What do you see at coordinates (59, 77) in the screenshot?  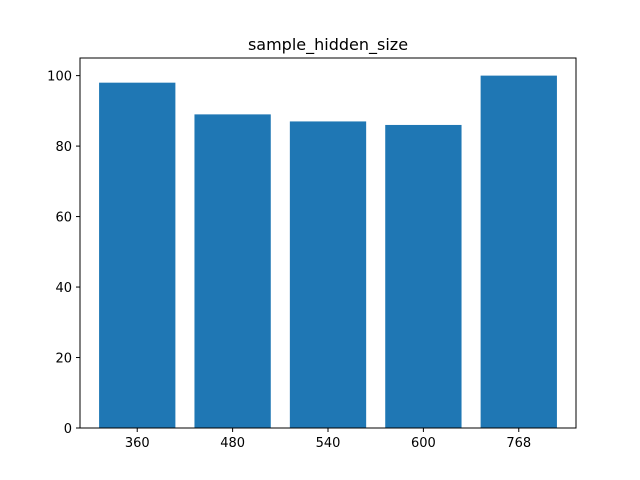 I see `y-tick-label: 100` at bounding box center [59, 77].